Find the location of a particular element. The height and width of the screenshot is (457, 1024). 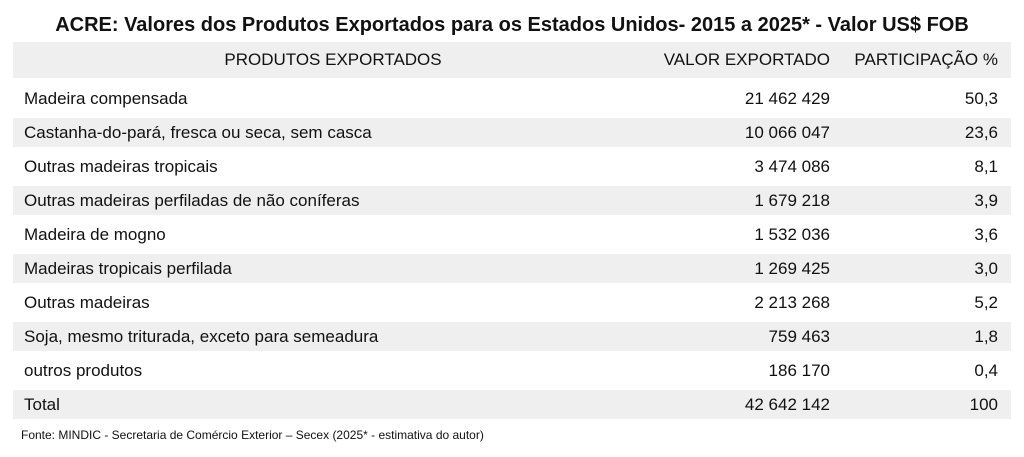

cell-valor: 1 679 218 is located at coordinates (792, 200).